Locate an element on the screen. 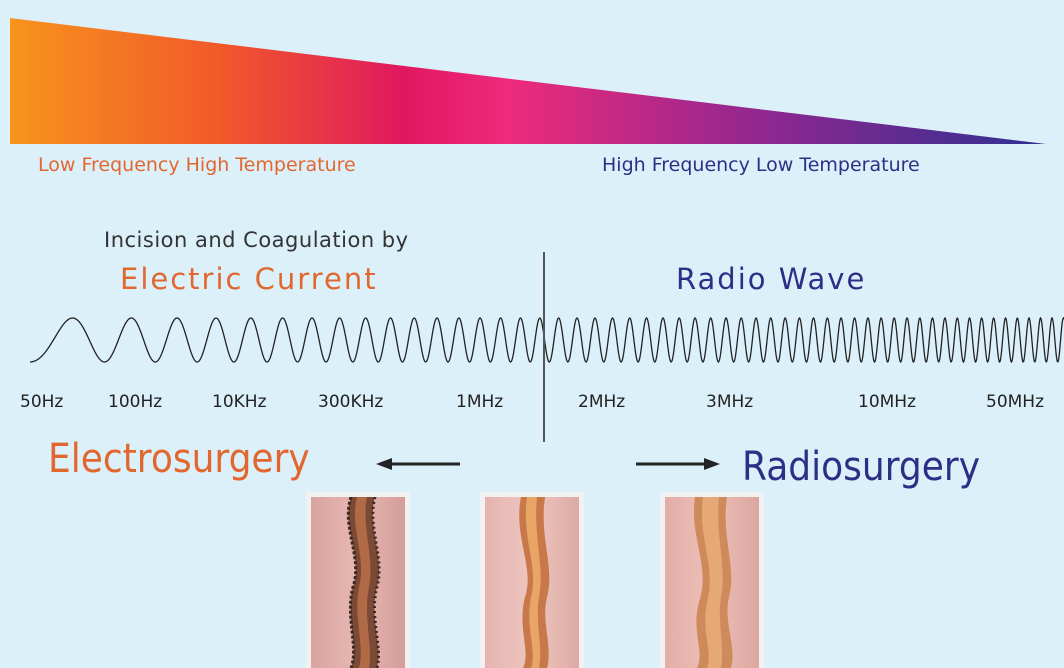  electric-current-heading: Electric Current is located at coordinates (249, 279).